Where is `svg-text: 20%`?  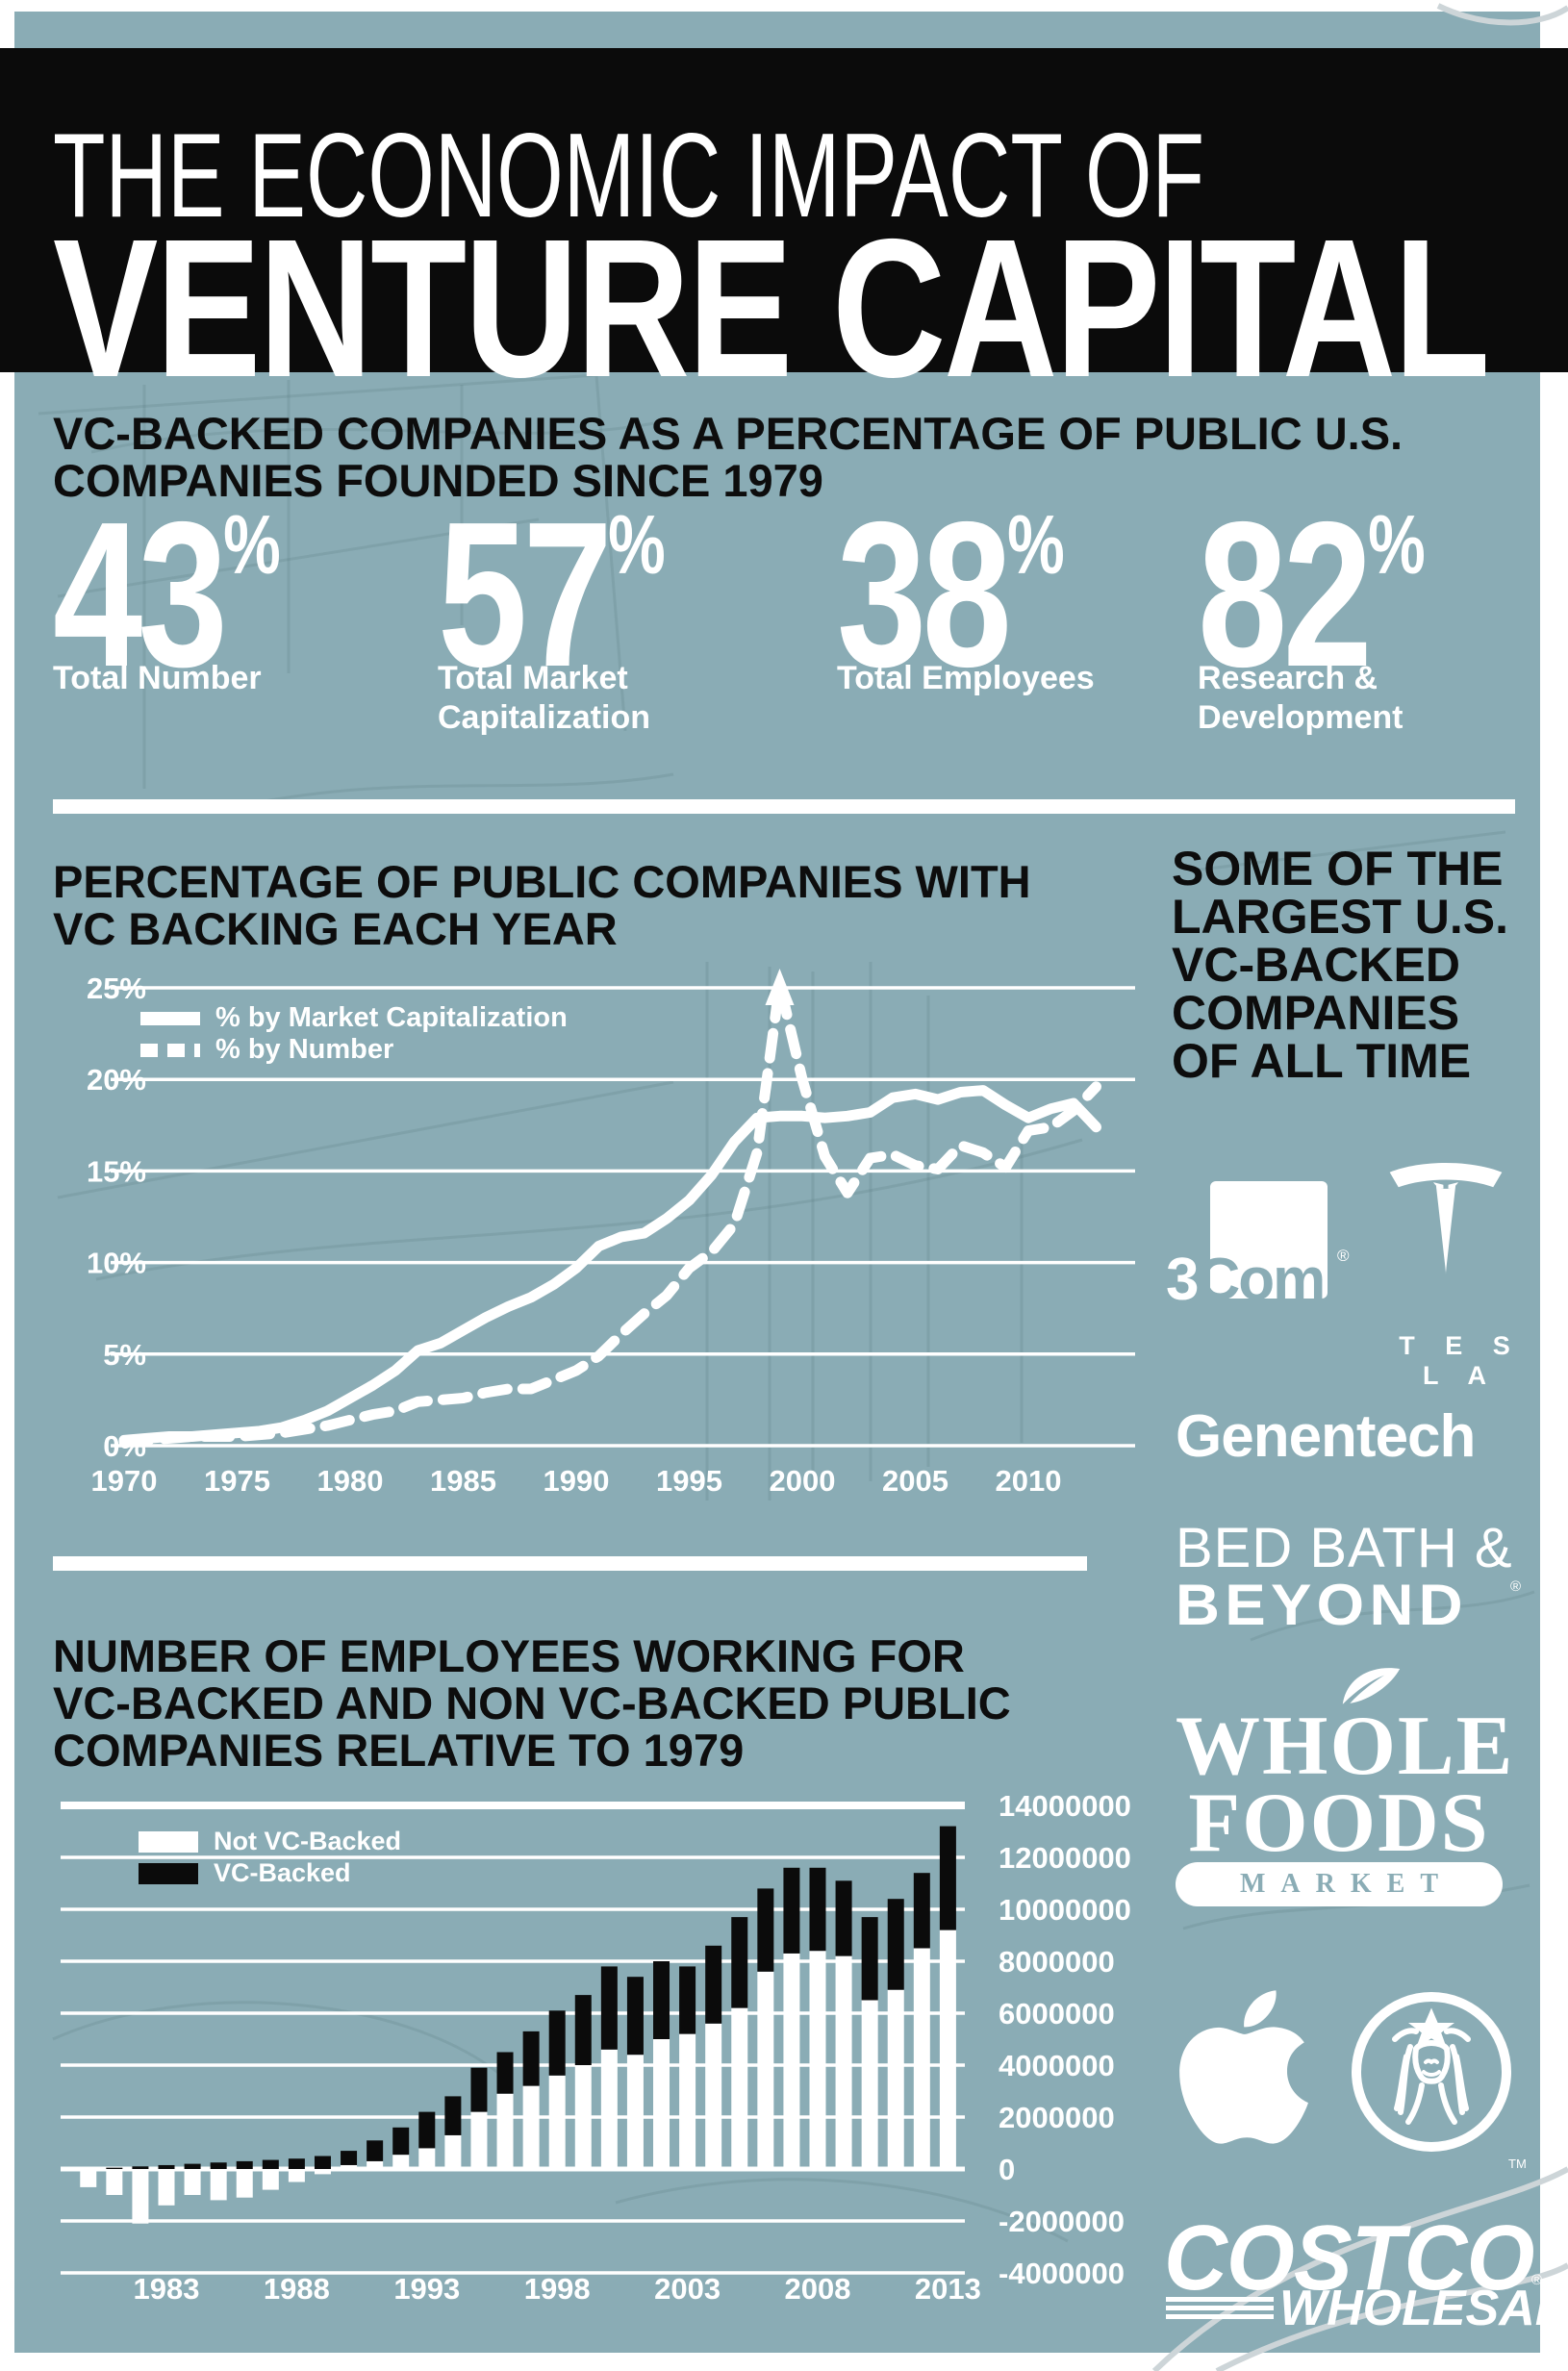 svg-text: 20% is located at coordinates (116, 1080).